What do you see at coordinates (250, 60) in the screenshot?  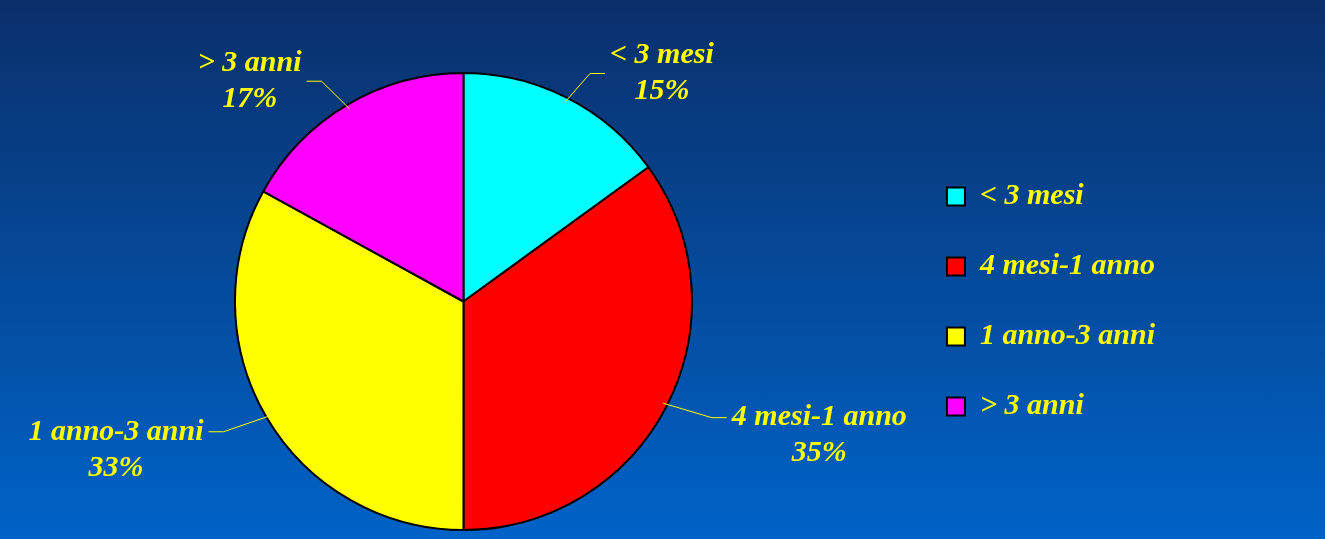 I see `slice-label: > 3 anni` at bounding box center [250, 60].